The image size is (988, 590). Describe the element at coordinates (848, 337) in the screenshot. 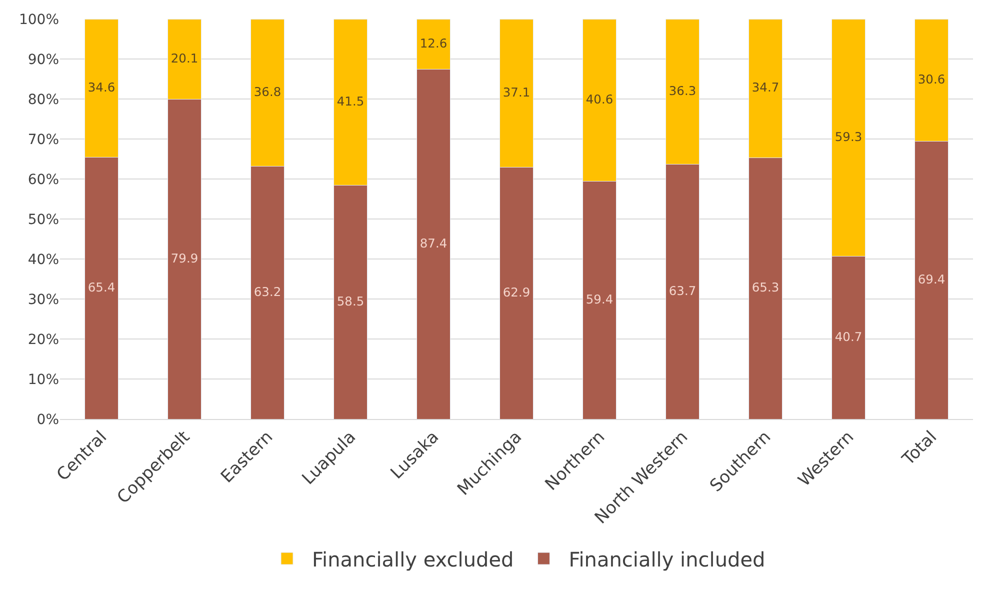

I see `data-label: 40.7` at that location.